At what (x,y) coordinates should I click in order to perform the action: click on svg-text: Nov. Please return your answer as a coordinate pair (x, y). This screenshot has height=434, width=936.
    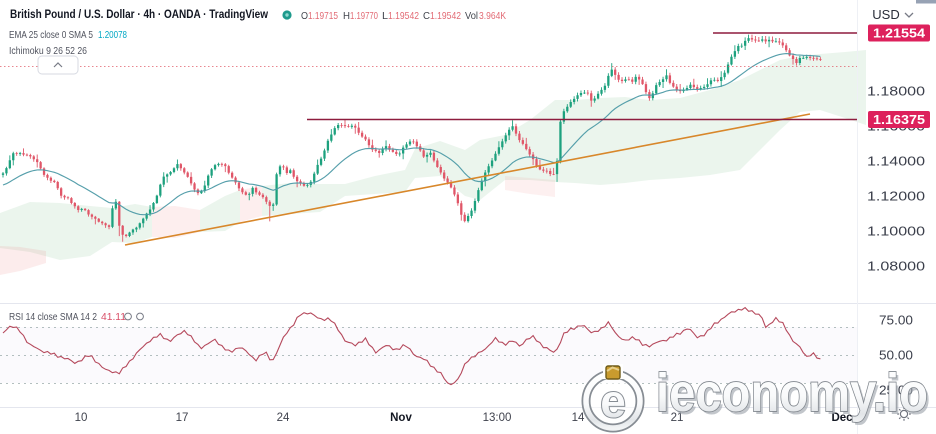
    Looking at the image, I should click on (401, 418).